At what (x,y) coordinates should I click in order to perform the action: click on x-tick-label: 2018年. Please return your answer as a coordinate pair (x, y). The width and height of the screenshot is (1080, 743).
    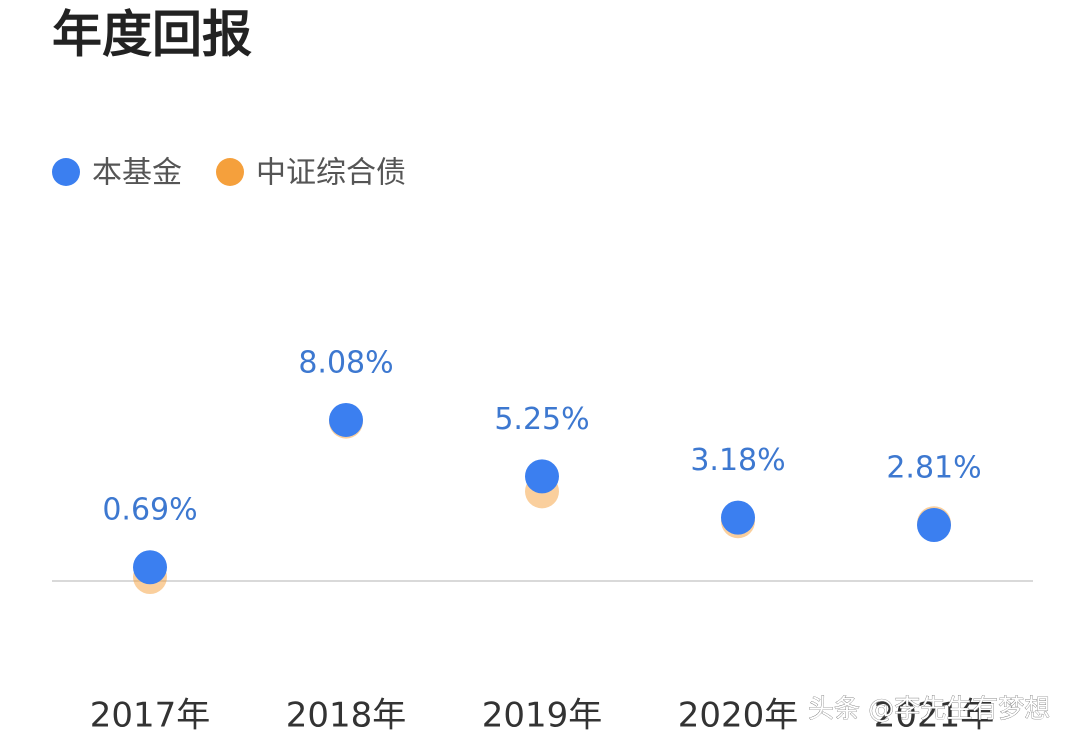
    Looking at the image, I should click on (346, 716).